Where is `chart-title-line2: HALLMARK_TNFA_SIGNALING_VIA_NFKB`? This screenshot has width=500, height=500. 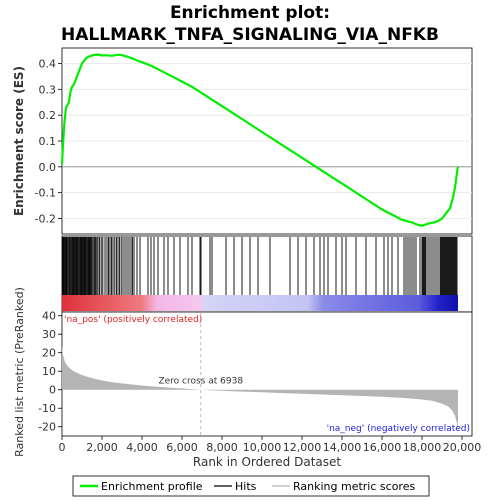
chart-title-line2: HALLMARK_TNFA_SIGNALING_VIA_NFKB is located at coordinates (250, 35).